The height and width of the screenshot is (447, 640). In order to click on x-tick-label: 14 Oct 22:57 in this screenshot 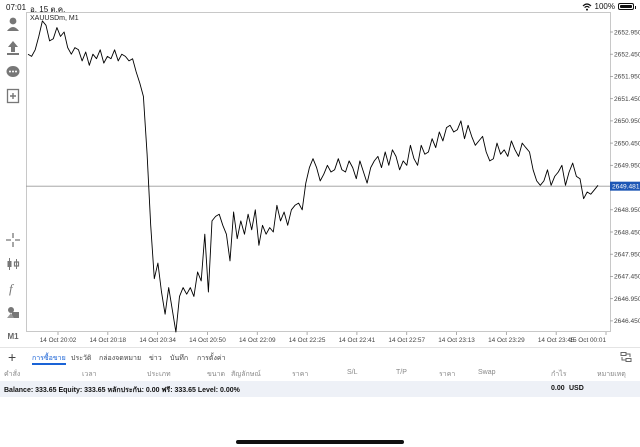, I will do `click(406, 340)`.